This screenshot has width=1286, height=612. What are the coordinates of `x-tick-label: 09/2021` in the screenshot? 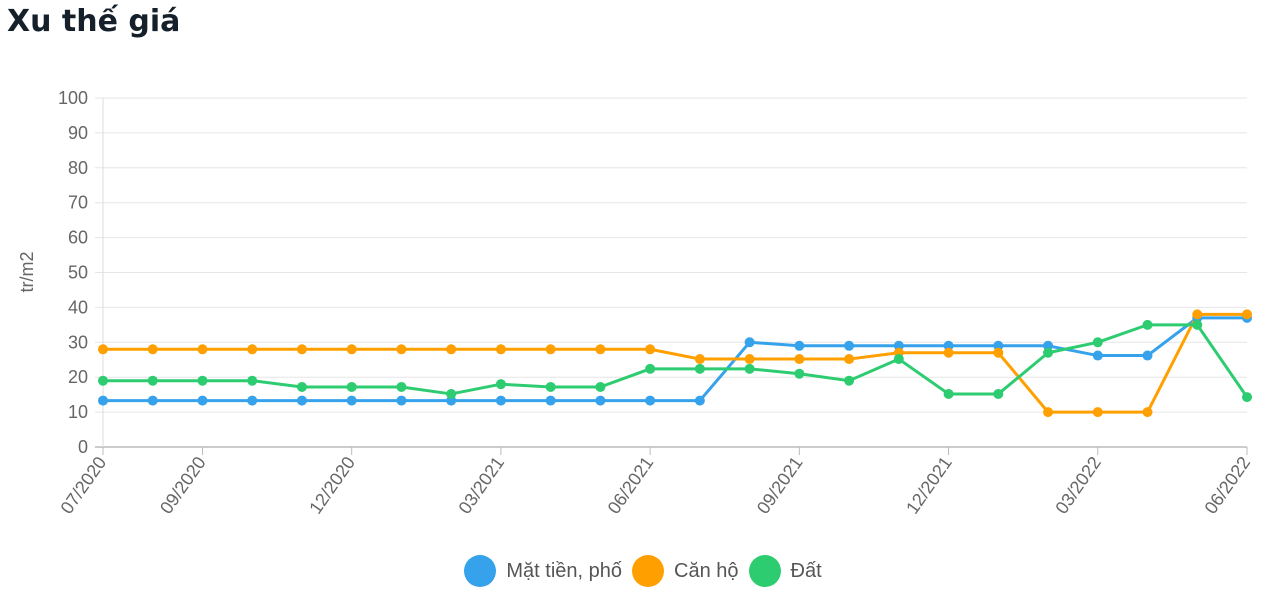 It's located at (780, 485).